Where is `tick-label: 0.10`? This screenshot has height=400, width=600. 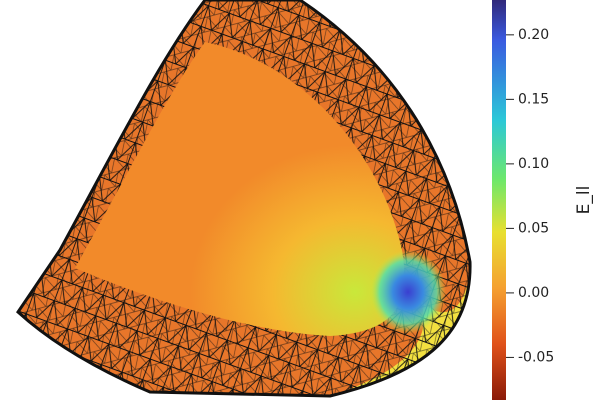 tick-label: 0.10 is located at coordinates (533, 164).